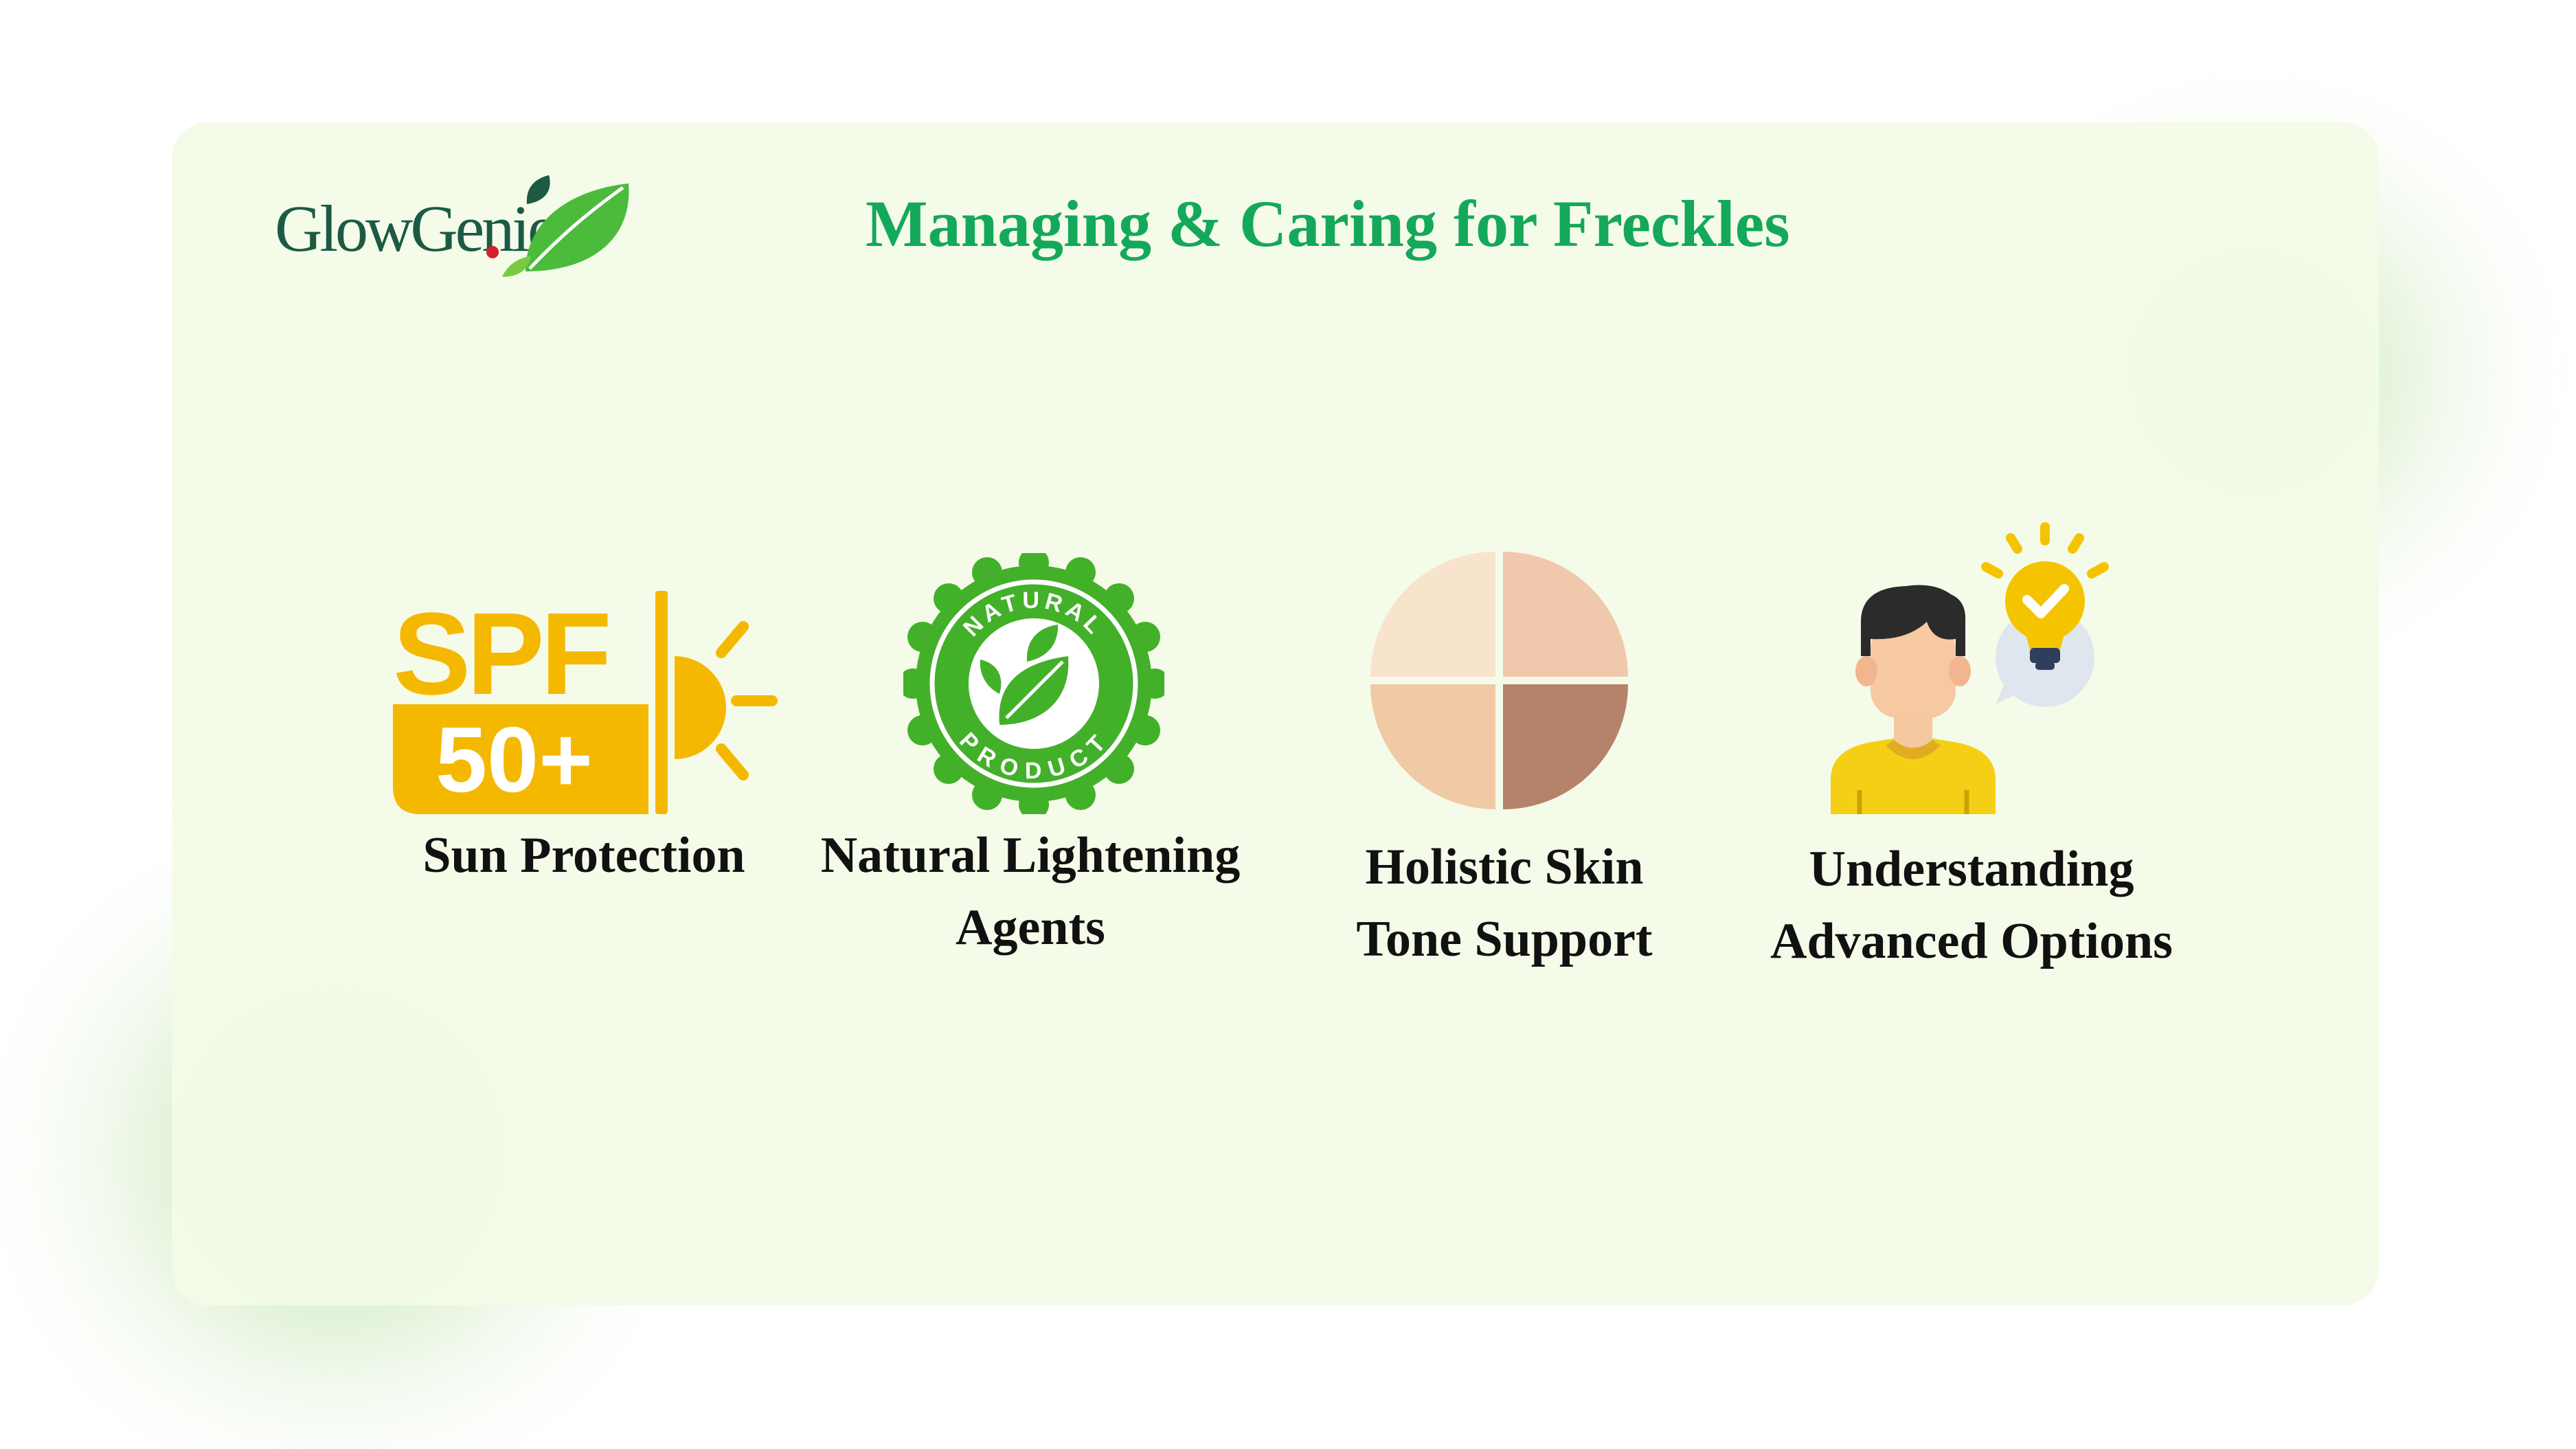 This screenshot has height=1449, width=2576. Describe the element at coordinates (557, 226) in the screenshot. I see `leaf-logo-icon` at that location.